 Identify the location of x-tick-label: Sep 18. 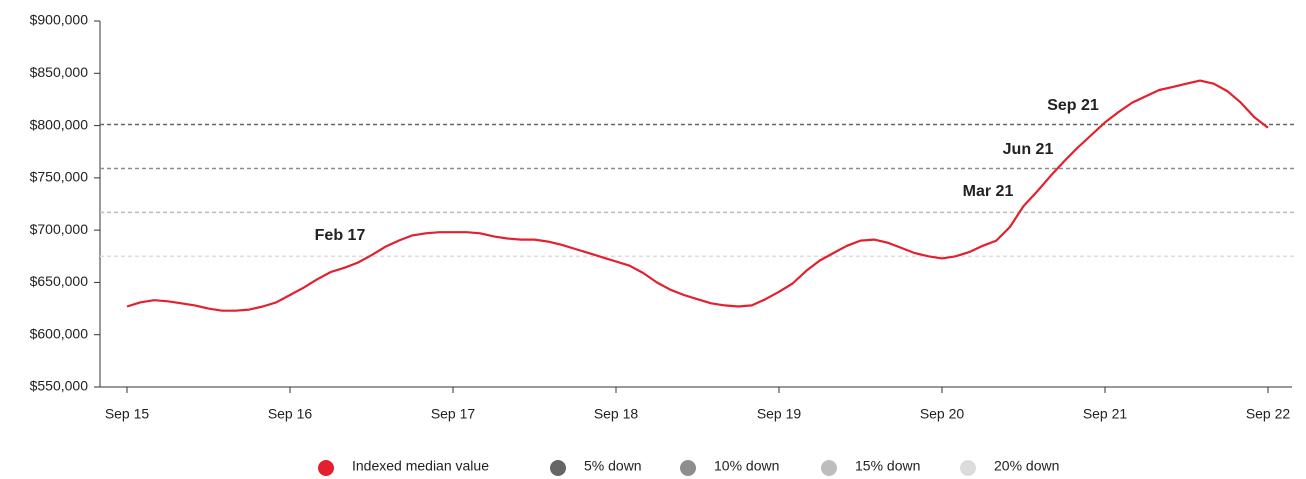
(616, 414).